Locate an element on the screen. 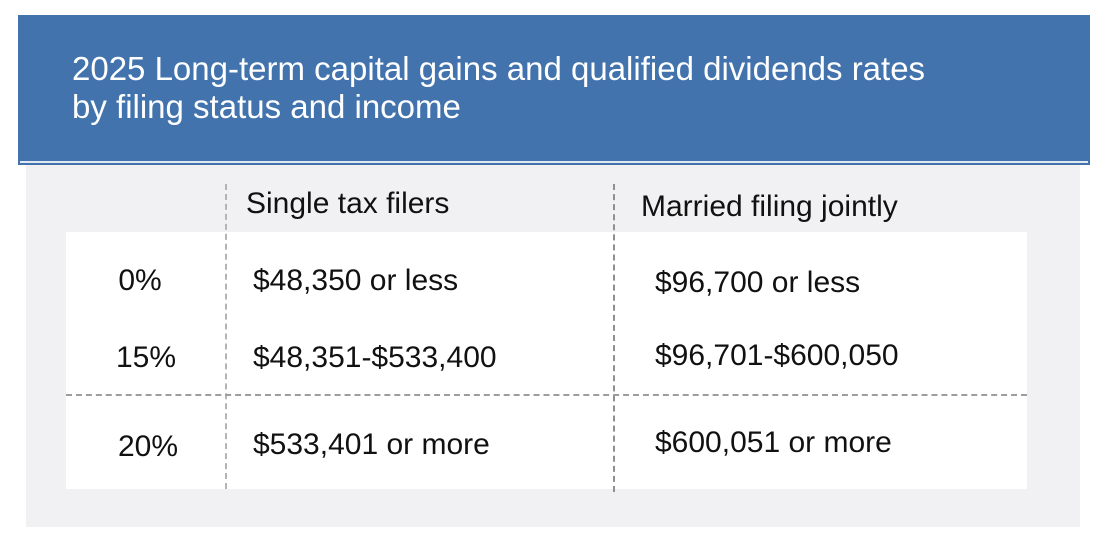  rate-cell: 0% is located at coordinates (140, 280).